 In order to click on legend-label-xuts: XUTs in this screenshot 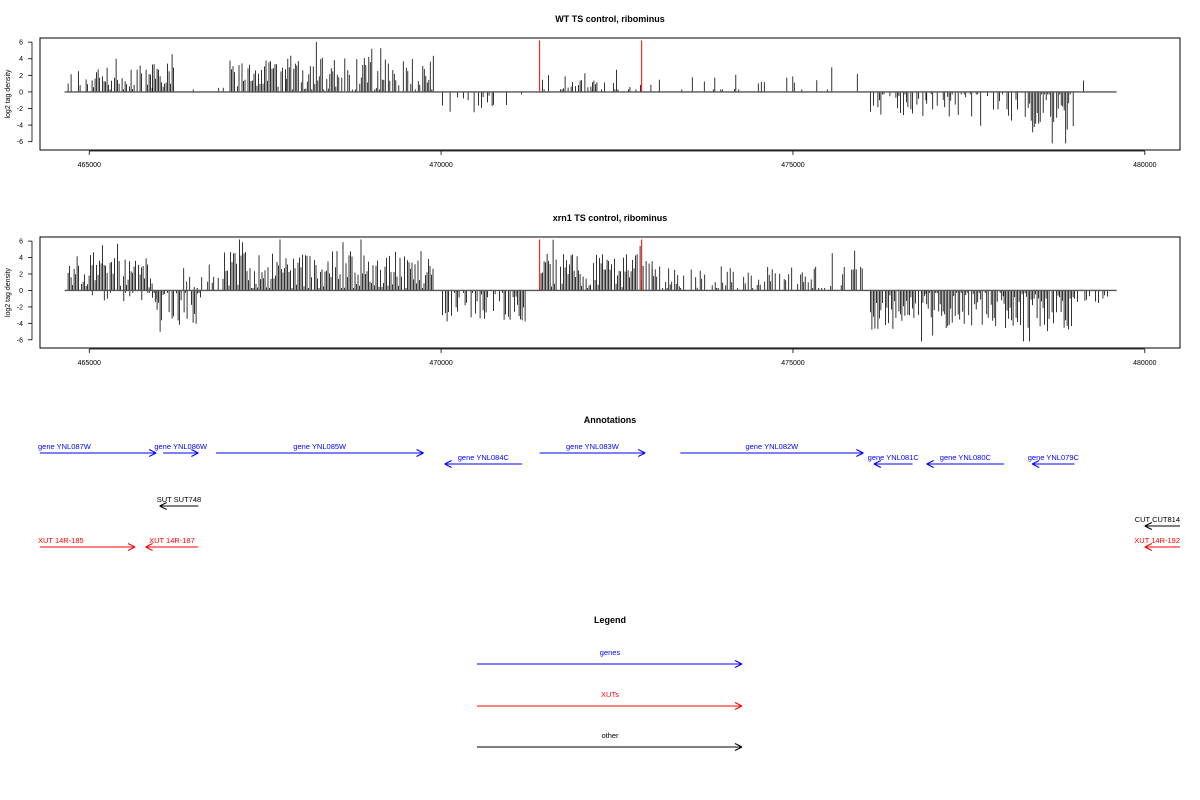, I will do `click(610, 694)`.